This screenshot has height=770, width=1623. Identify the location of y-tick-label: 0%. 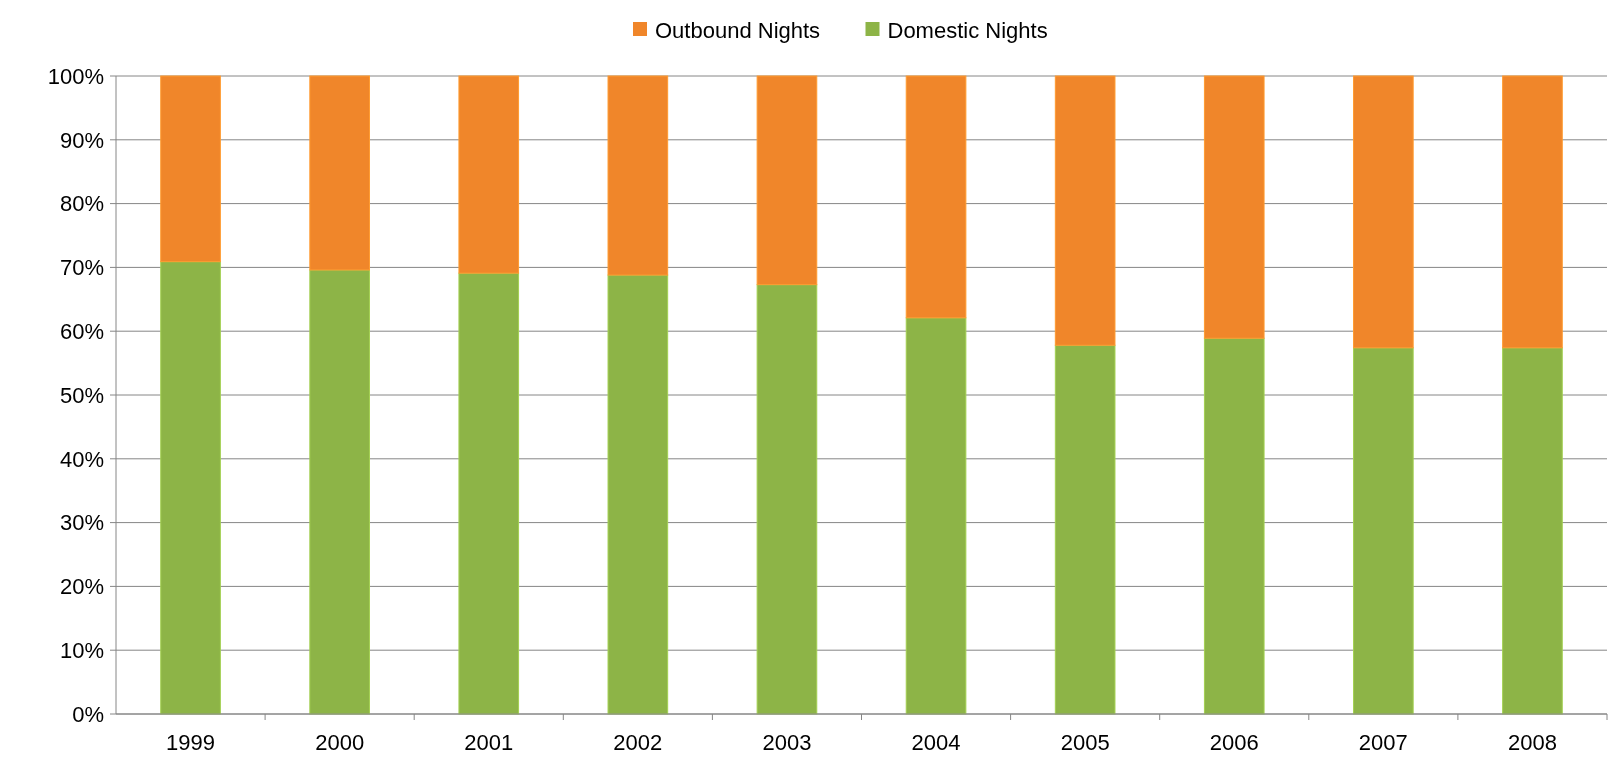
(88, 714).